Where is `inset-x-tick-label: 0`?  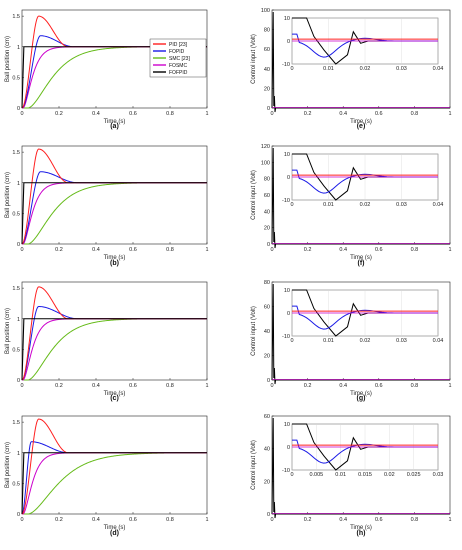
inset-x-tick-label: 0 is located at coordinates (291, 341).